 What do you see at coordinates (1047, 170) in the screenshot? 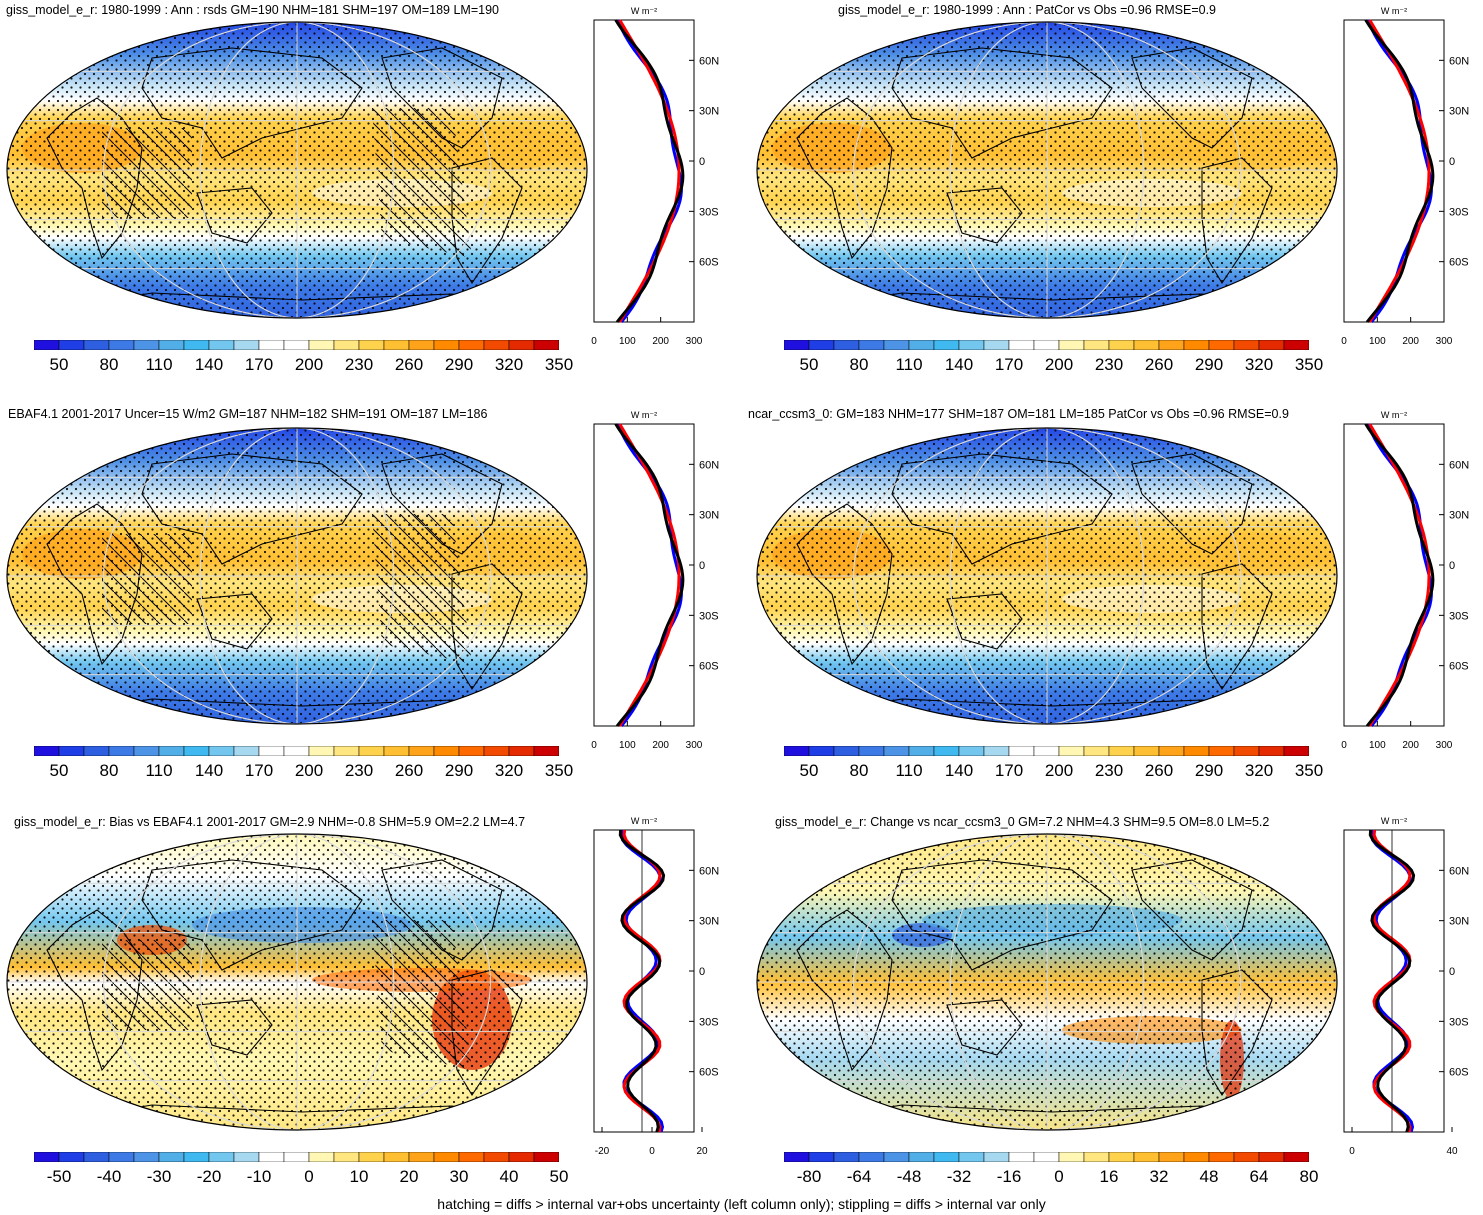
I see `map-tr` at bounding box center [1047, 170].